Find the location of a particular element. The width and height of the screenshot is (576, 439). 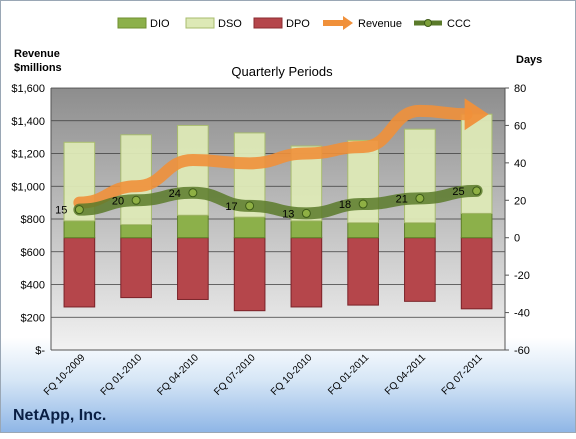

legend: DIO DSO DPO Revenue CCC is located at coordinates (294, 23).